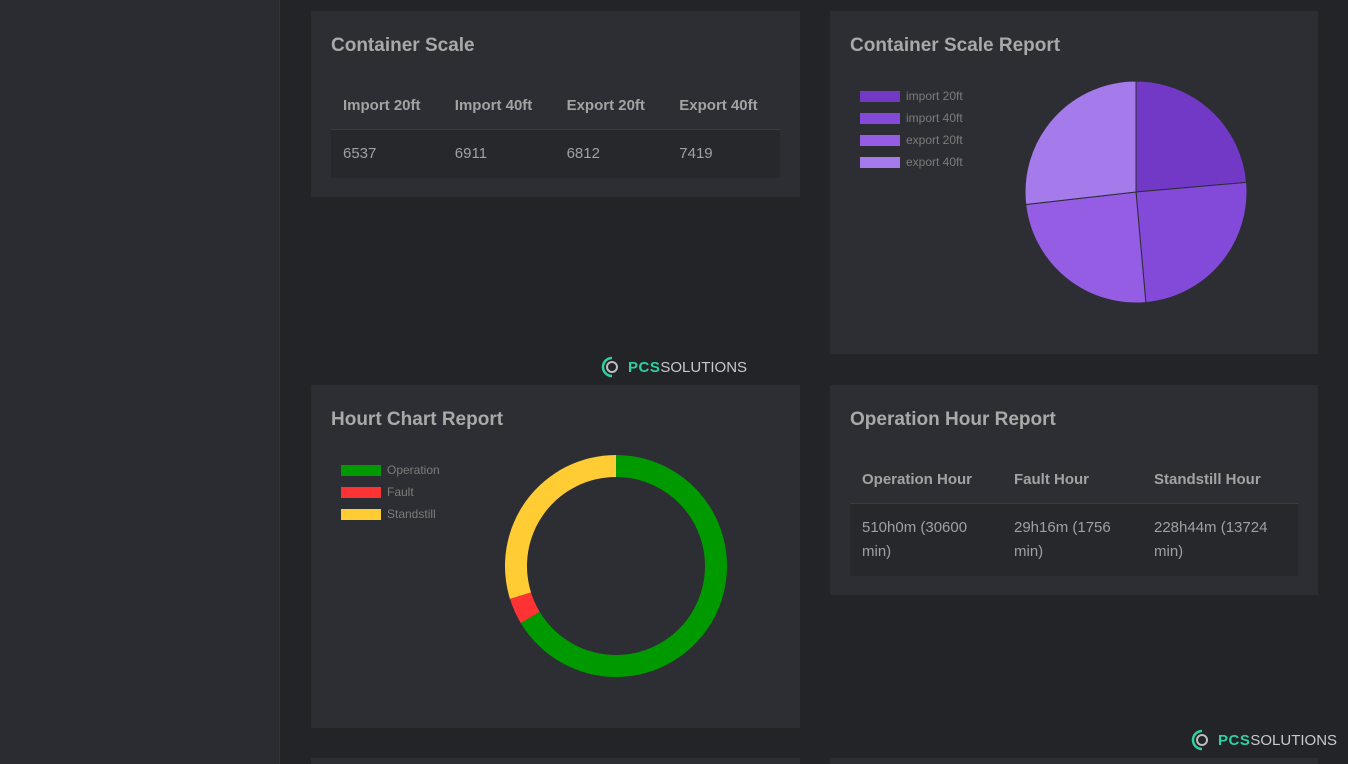 The image size is (1348, 764). I want to click on legend-item: Standstill, so click(390, 514).